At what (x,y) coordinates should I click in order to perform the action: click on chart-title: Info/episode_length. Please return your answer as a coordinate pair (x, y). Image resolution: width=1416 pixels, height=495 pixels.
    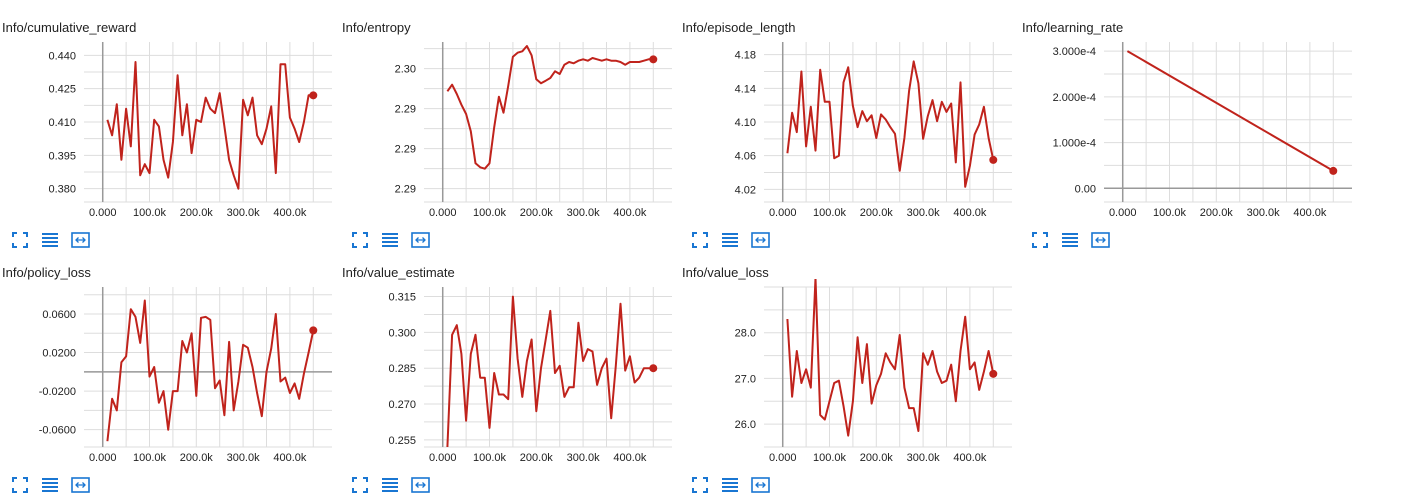
    Looking at the image, I should click on (739, 27).